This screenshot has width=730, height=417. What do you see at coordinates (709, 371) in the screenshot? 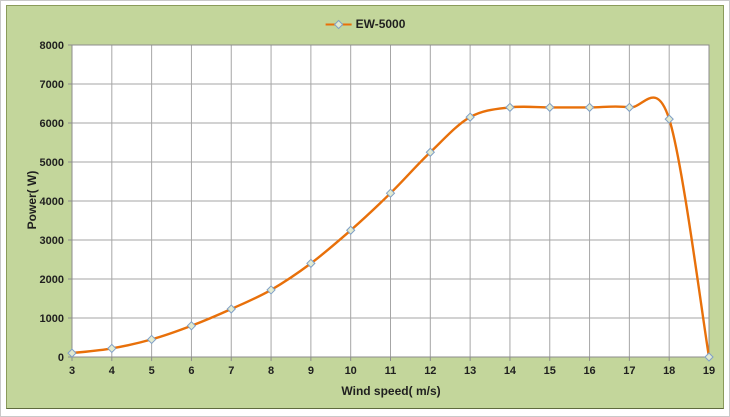
I see `x-tick-label: 19` at bounding box center [709, 371].